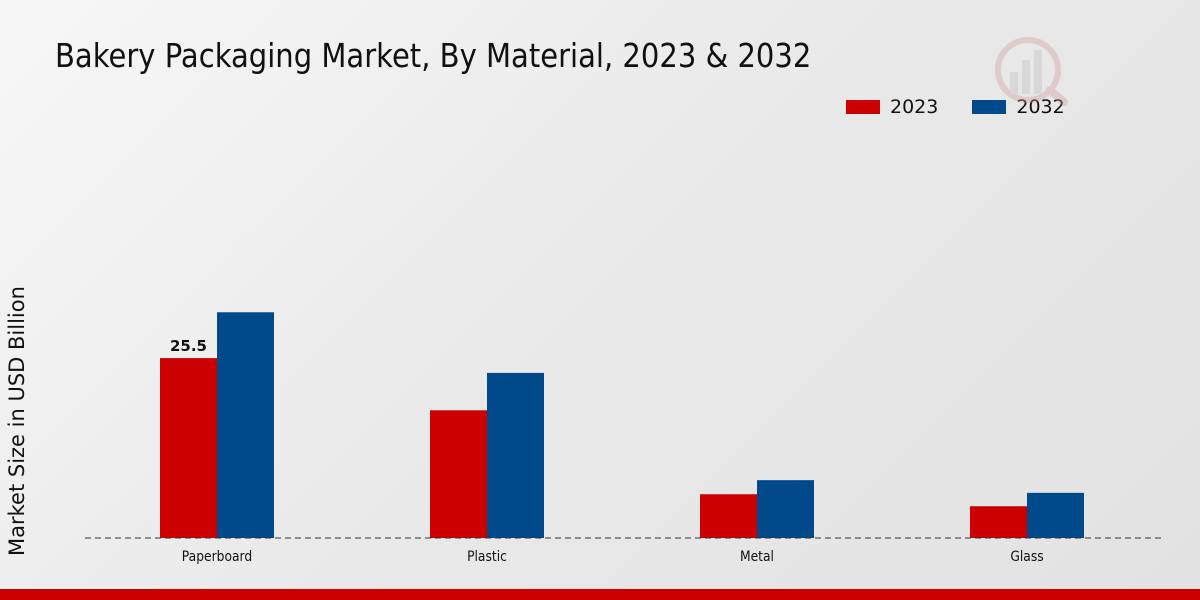 The height and width of the screenshot is (600, 1200). What do you see at coordinates (515, 455) in the screenshot?
I see `bar-plastic-2032` at bounding box center [515, 455].